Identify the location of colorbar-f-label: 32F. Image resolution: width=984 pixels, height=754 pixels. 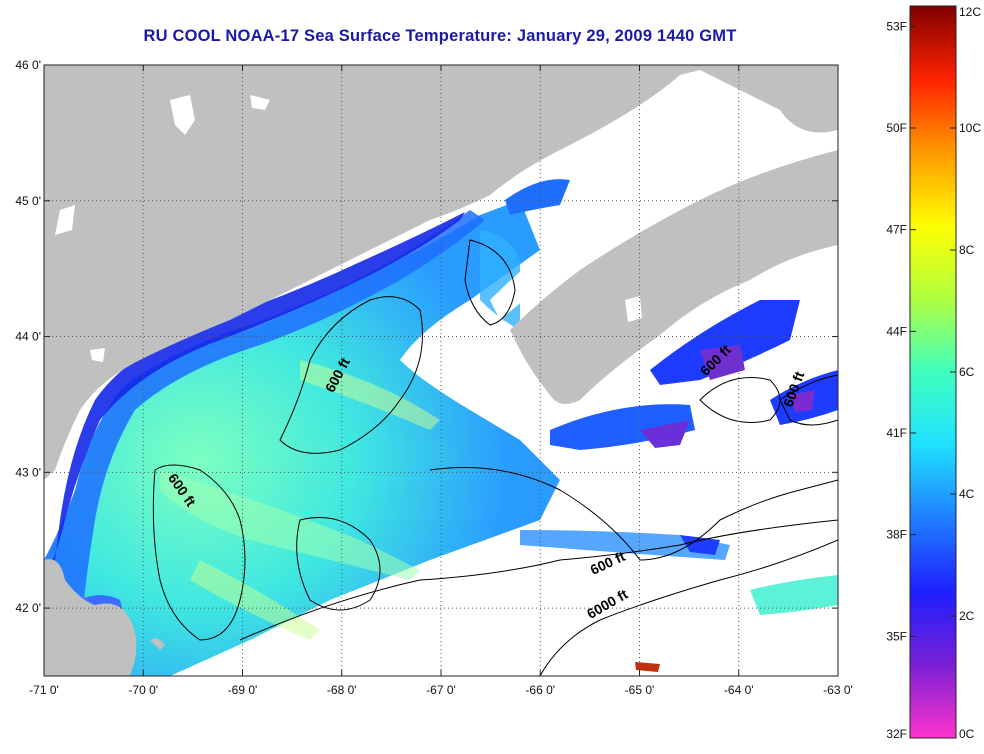
(896, 734).